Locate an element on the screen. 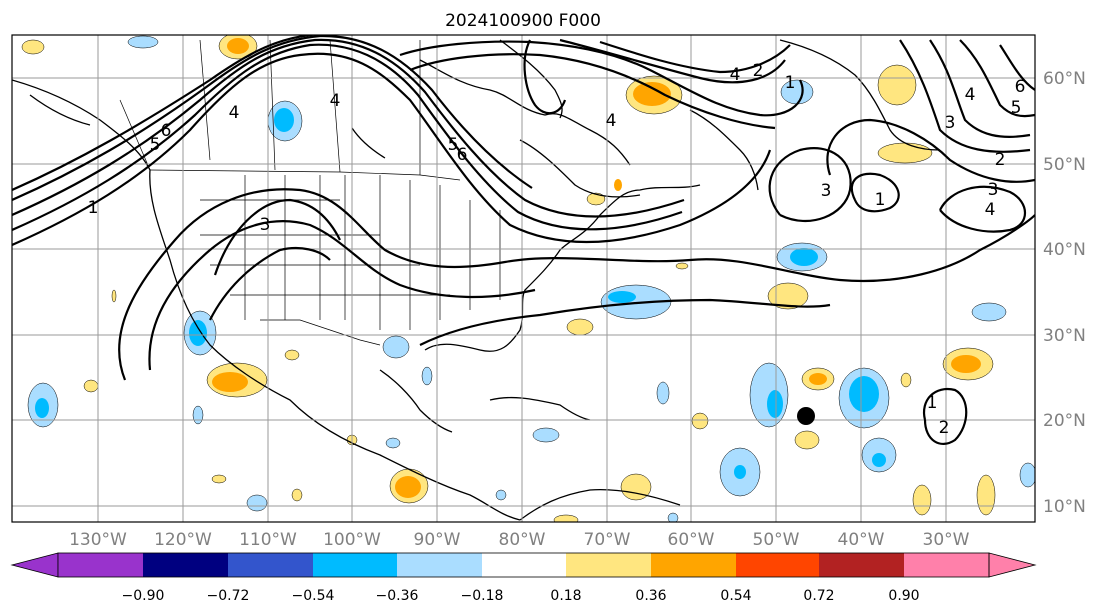 This screenshot has width=1105, height=615. colorbar-tick: −0.90 is located at coordinates (143, 596).